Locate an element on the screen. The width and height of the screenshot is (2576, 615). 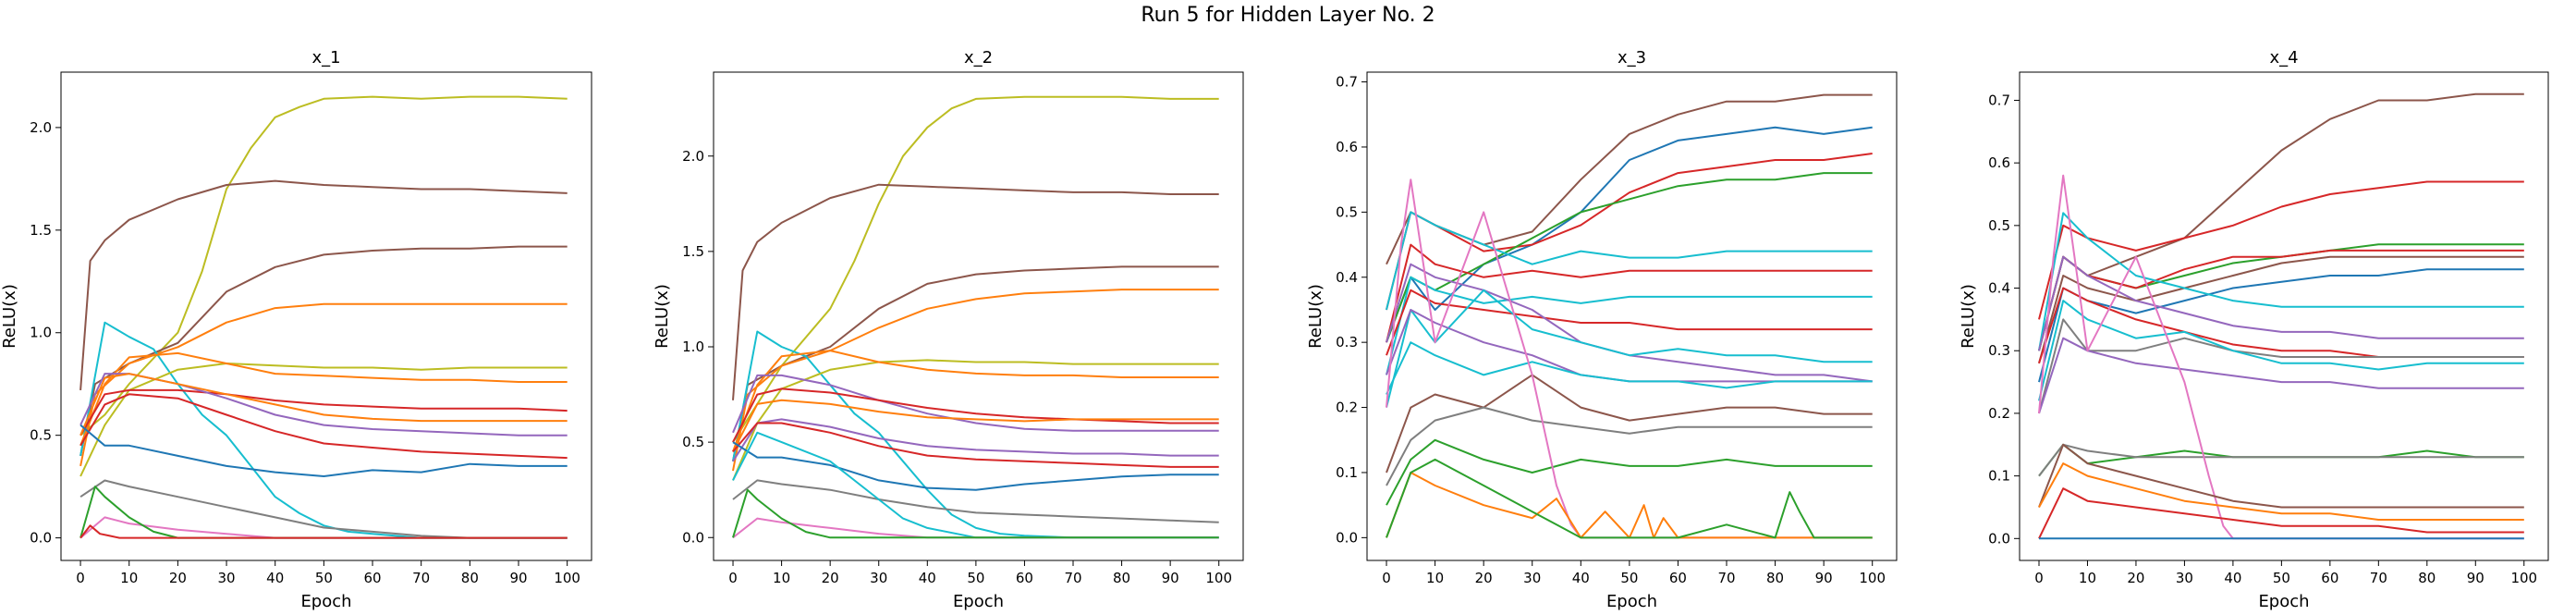
y-tick-label: 0.6 is located at coordinates (1999, 162).